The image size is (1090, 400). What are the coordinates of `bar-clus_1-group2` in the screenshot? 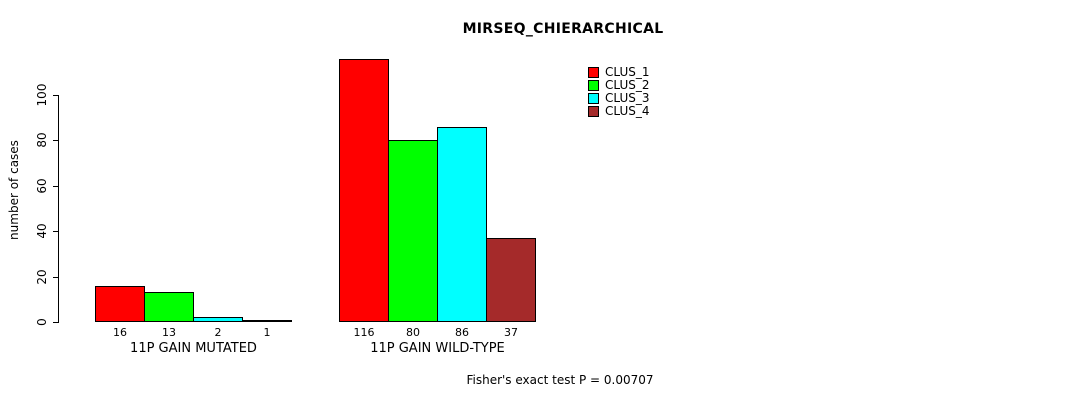 It's located at (364, 190).